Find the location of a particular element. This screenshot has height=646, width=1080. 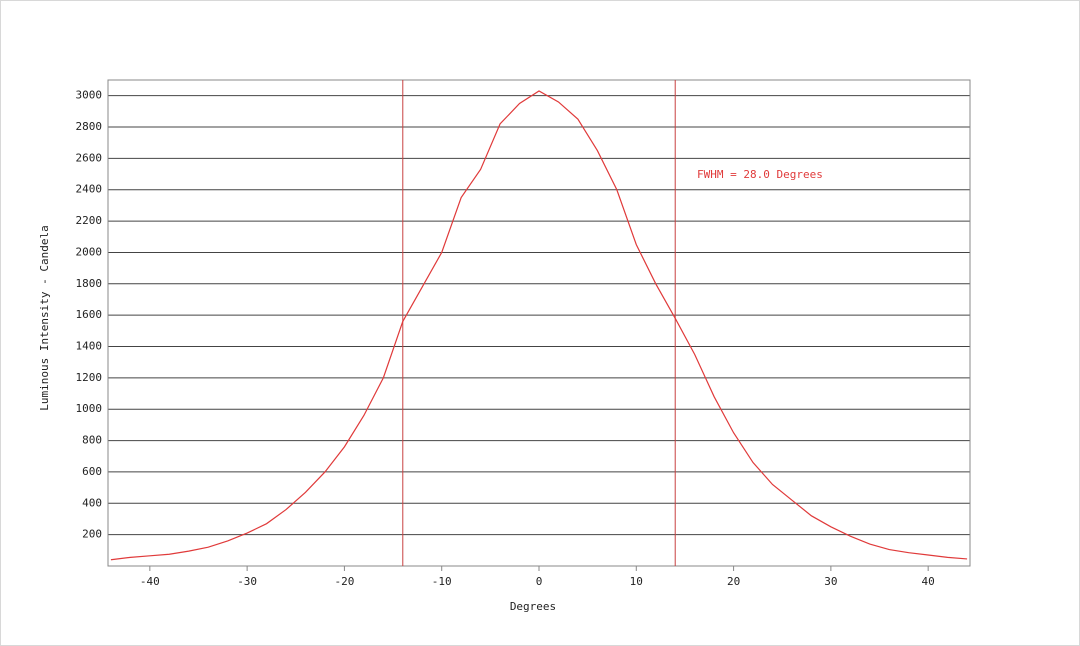

x-tick-label: 20 is located at coordinates (733, 581).